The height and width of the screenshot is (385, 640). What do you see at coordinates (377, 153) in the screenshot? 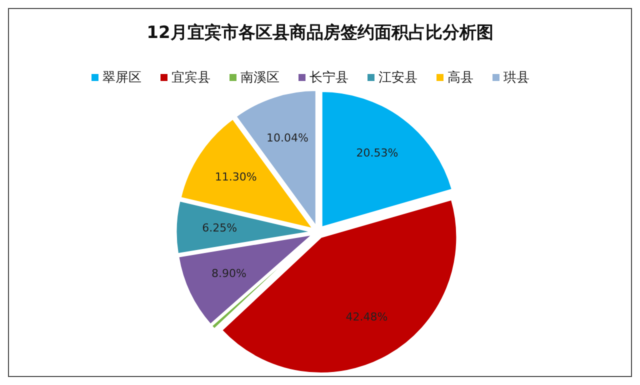
I see `data-label: 20.53%` at bounding box center [377, 153].